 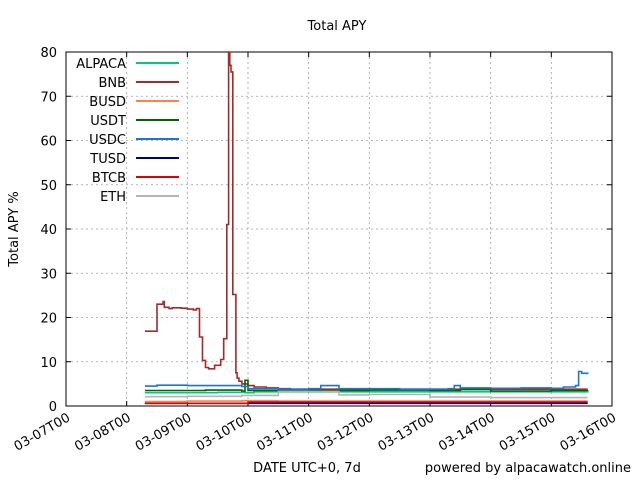 What do you see at coordinates (127, 131) in the screenshot?
I see `legend: ALPACA BNB BUSD USDT USDC TUSD BTCB ETH` at bounding box center [127, 131].